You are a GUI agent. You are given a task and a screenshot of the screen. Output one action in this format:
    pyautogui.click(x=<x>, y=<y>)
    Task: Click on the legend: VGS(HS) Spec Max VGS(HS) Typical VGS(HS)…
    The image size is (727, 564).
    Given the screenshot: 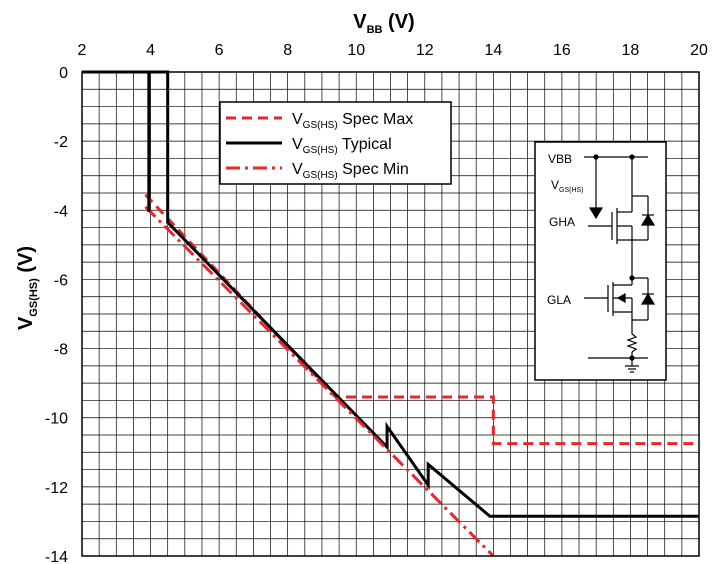 What is the action you would take?
    pyautogui.click(x=335, y=143)
    